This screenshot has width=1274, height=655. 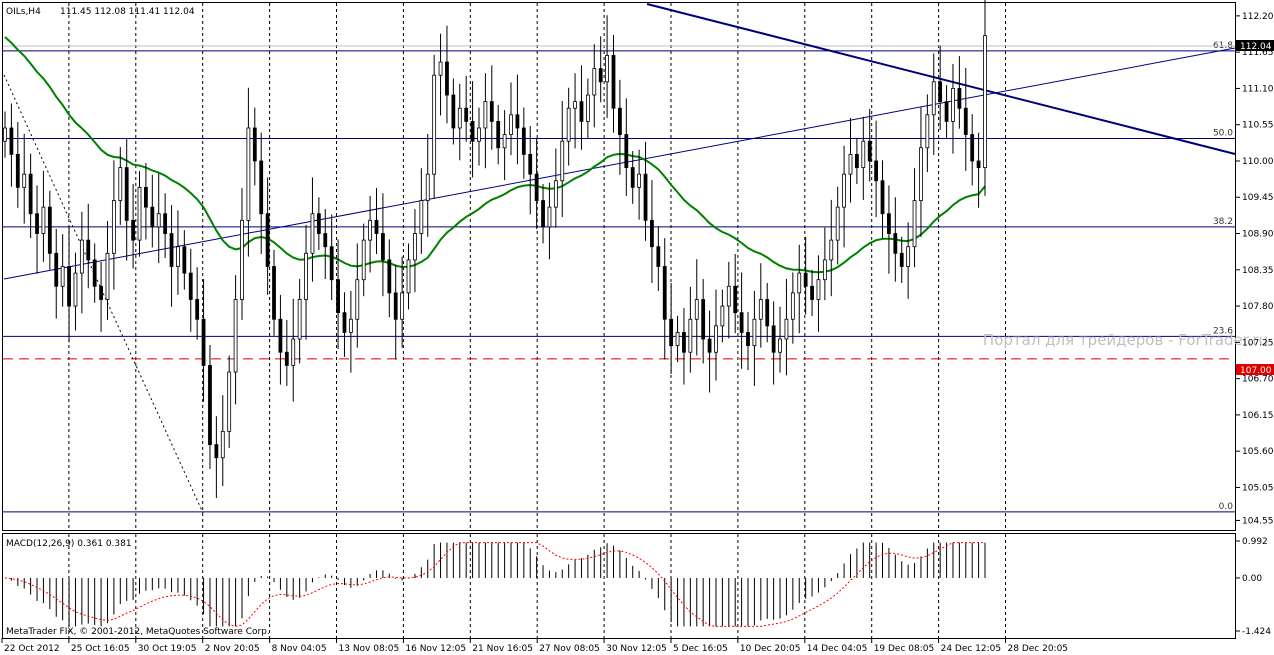 What do you see at coordinates (1256, 632) in the screenshot?
I see `macd-tick-label: -1.424` at bounding box center [1256, 632].